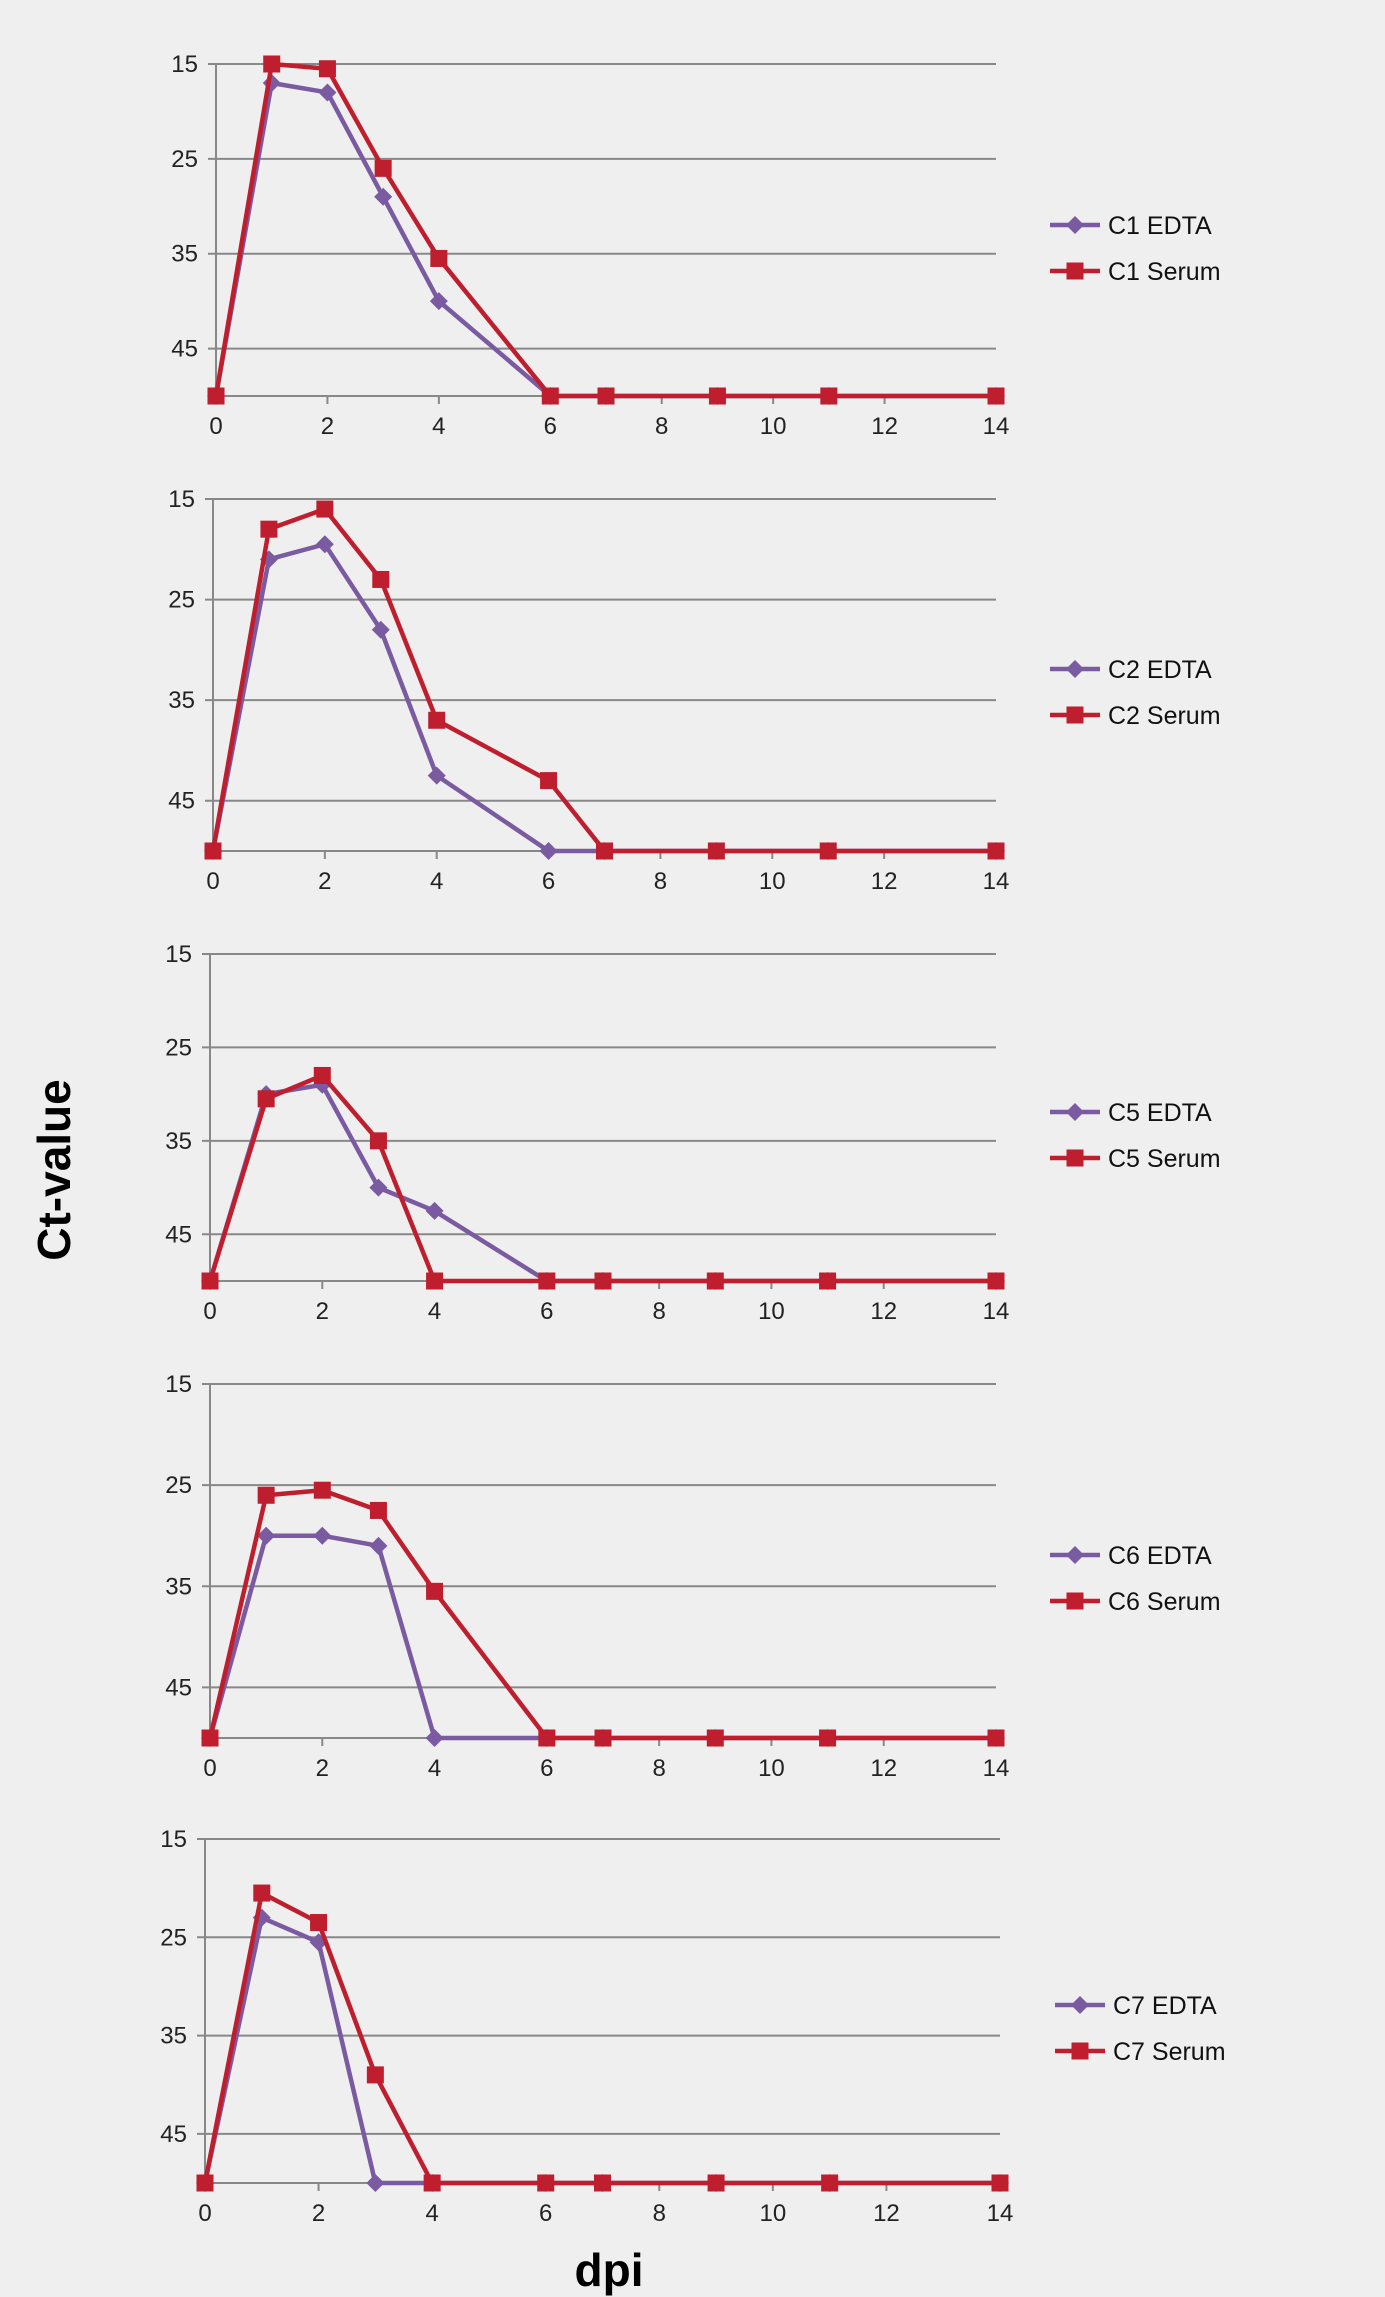  Describe the element at coordinates (1169, 2052) in the screenshot. I see `legend-label: C7 Serum` at that location.